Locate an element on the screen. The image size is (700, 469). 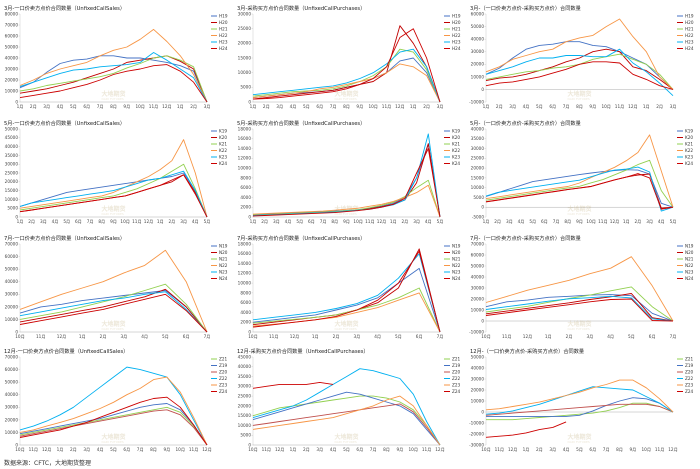
watermark-logo: 大地期货 is located at coordinates (347, 324).